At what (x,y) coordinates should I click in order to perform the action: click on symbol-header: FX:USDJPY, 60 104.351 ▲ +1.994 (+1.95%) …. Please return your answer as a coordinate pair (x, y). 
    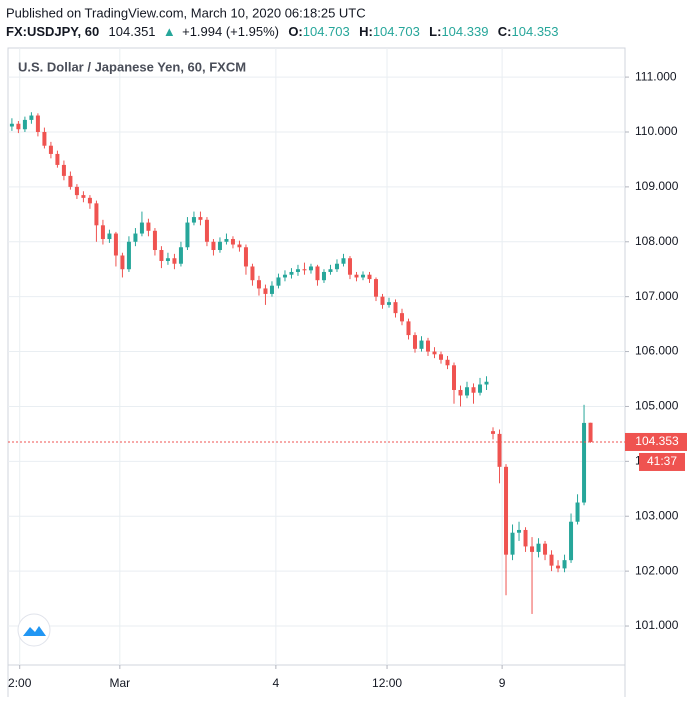
    Looking at the image, I should click on (282, 31).